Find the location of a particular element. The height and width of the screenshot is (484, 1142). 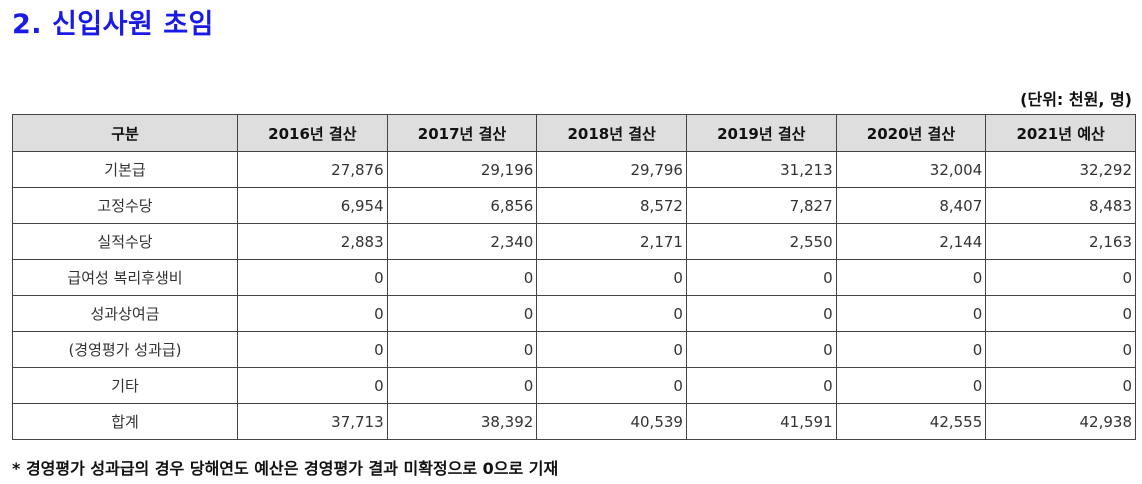

table-row: 실적수당 2,883 2,340 2,171 2,550 2,144 2,163 is located at coordinates (574, 241).